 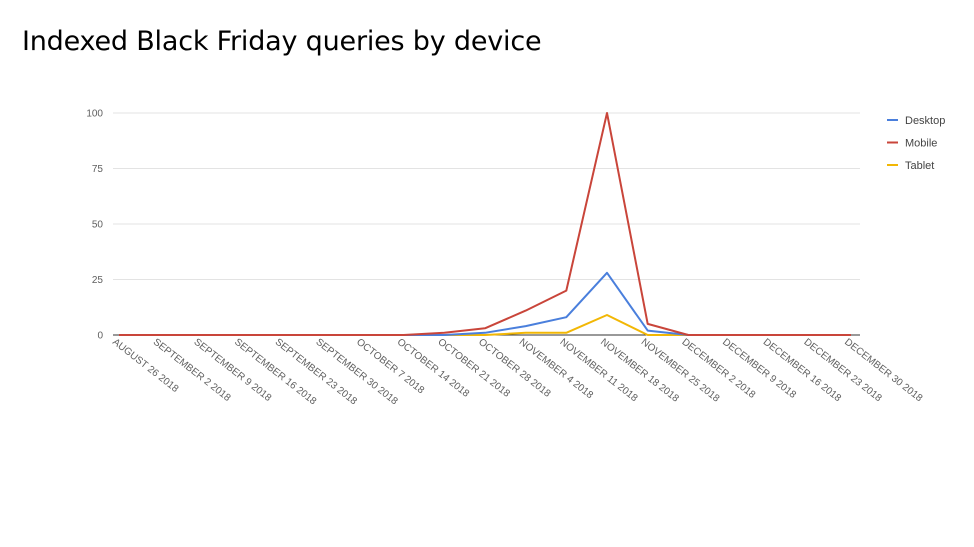 What do you see at coordinates (98, 225) in the screenshot?
I see `y-tick-label: 50` at bounding box center [98, 225].